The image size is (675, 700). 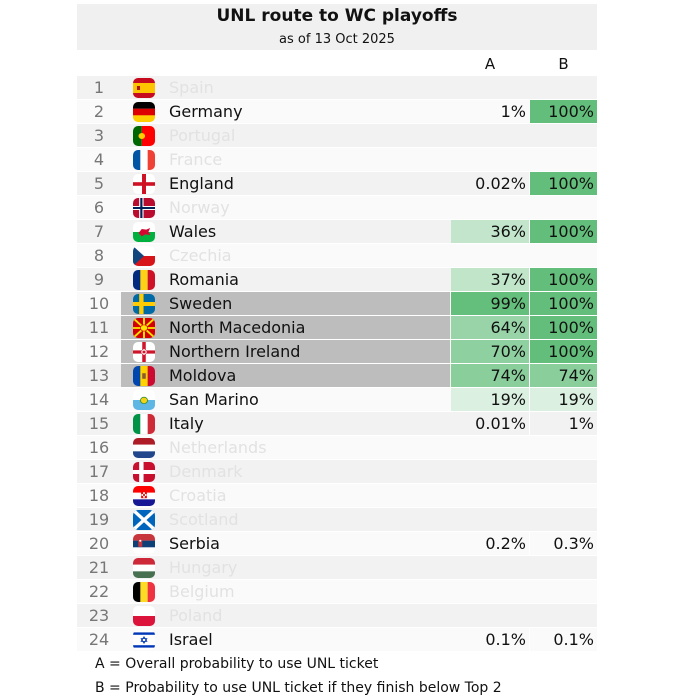 I want to click on rank-label: 4, so click(x=99, y=159).